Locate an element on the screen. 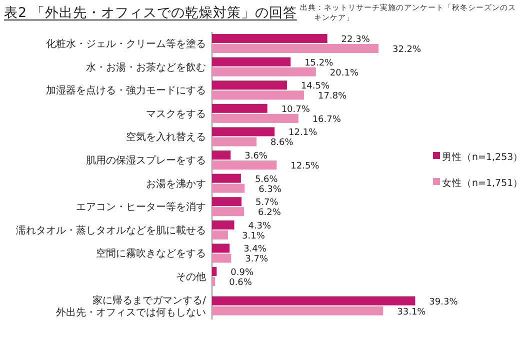 The height and width of the screenshot is (340, 524). data-label: 8.6% is located at coordinates (282, 143).